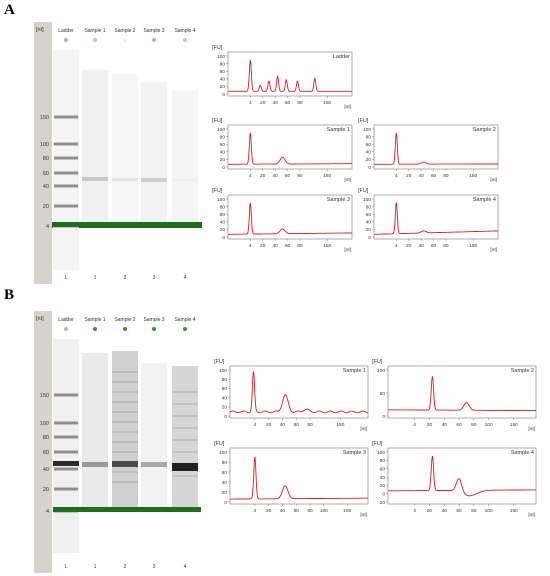 This screenshot has width=550, height=576. What do you see at coordinates (225, 503) in the screenshot?
I see `y-tick-label: 0` at bounding box center [225, 503].